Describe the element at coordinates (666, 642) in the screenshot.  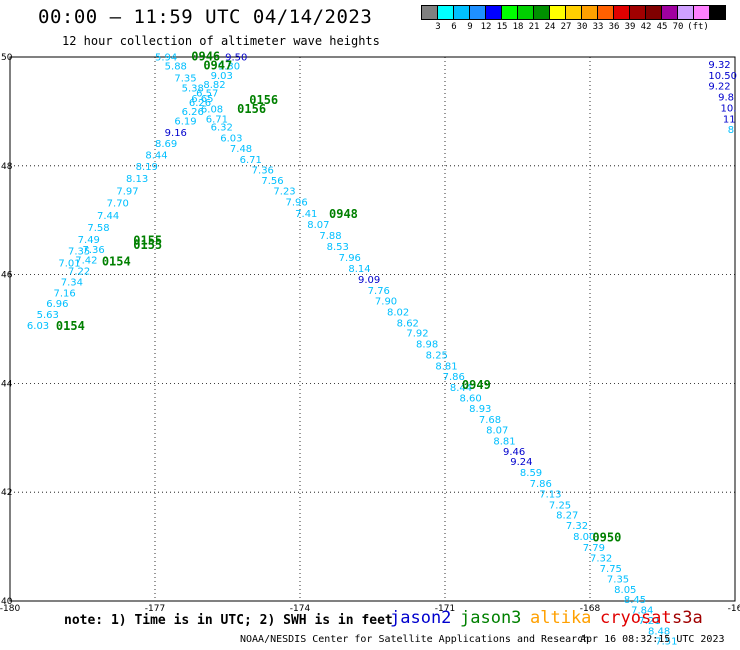
I see `swh-value: 7.51` at that location.